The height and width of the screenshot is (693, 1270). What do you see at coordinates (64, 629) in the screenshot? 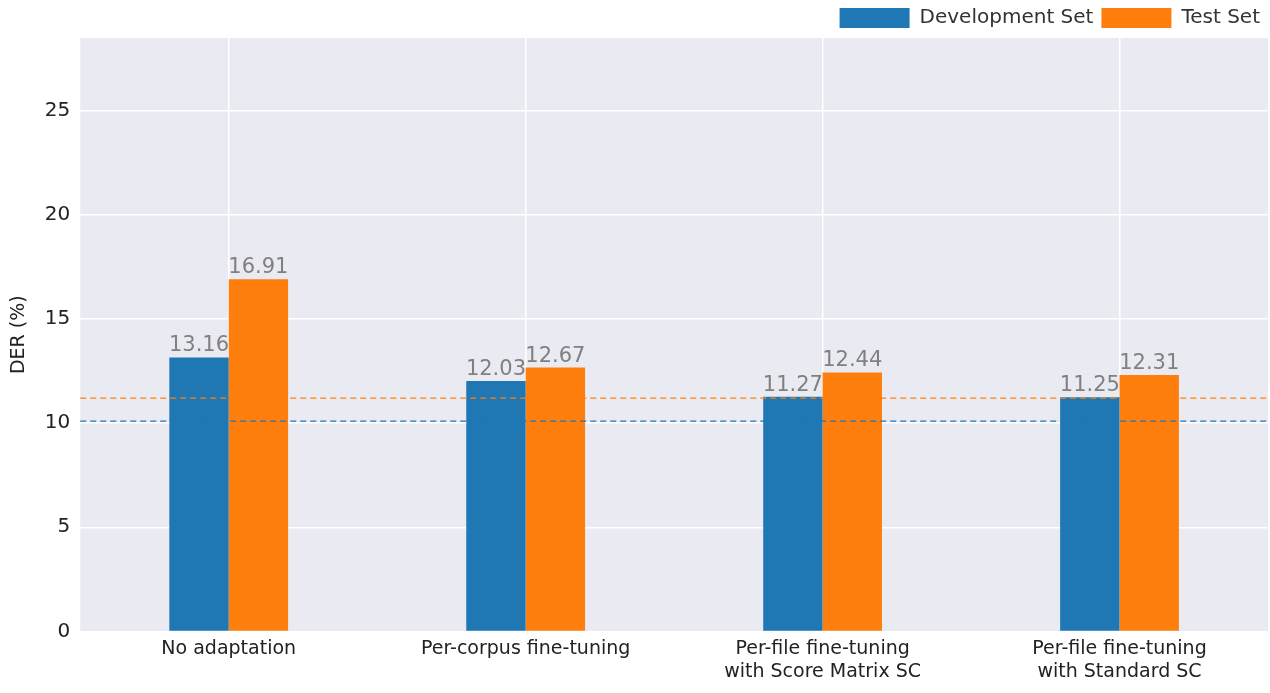
I see `y-tick-label: 0` at bounding box center [64, 629].